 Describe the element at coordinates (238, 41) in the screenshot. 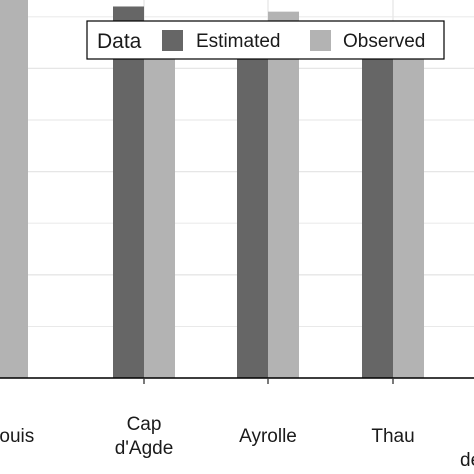

I see `legend-label-estimated: Estimated` at that location.